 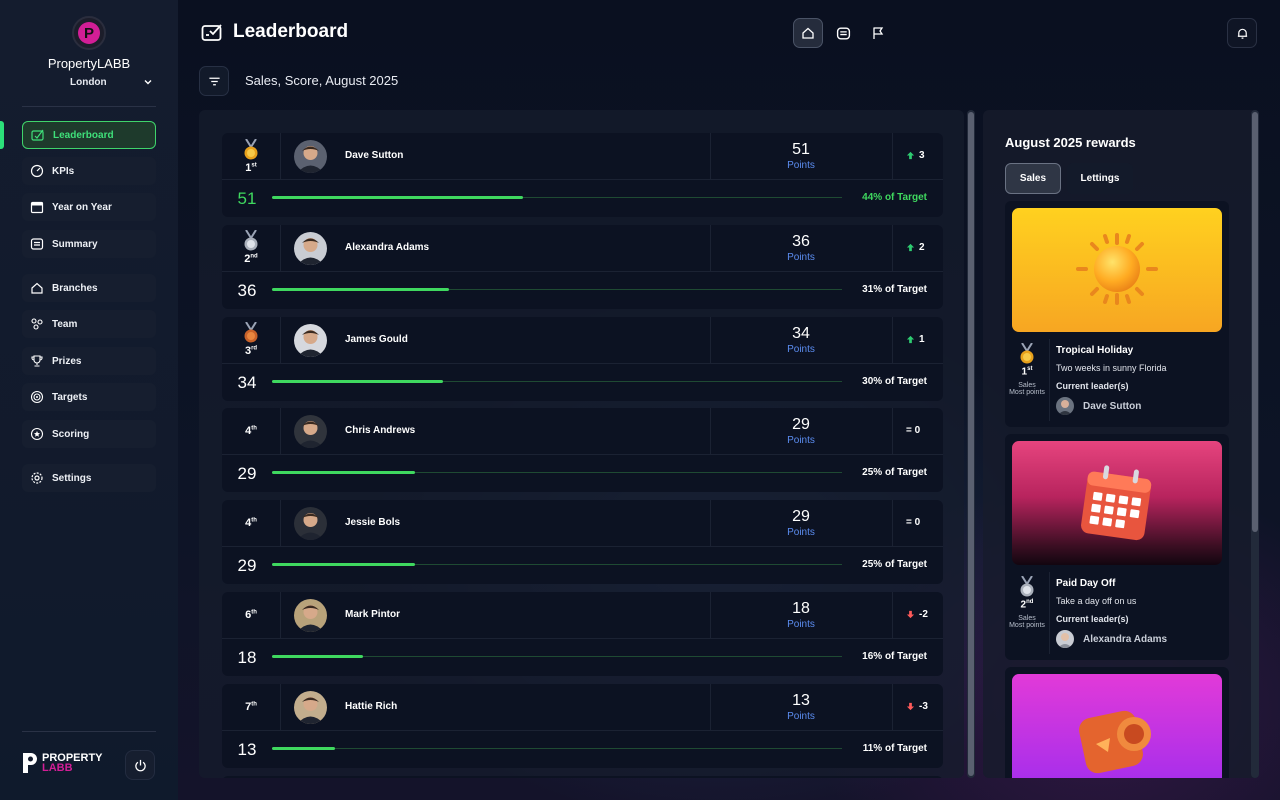 What do you see at coordinates (214, 81) in the screenshot?
I see `filter-button` at bounding box center [214, 81].